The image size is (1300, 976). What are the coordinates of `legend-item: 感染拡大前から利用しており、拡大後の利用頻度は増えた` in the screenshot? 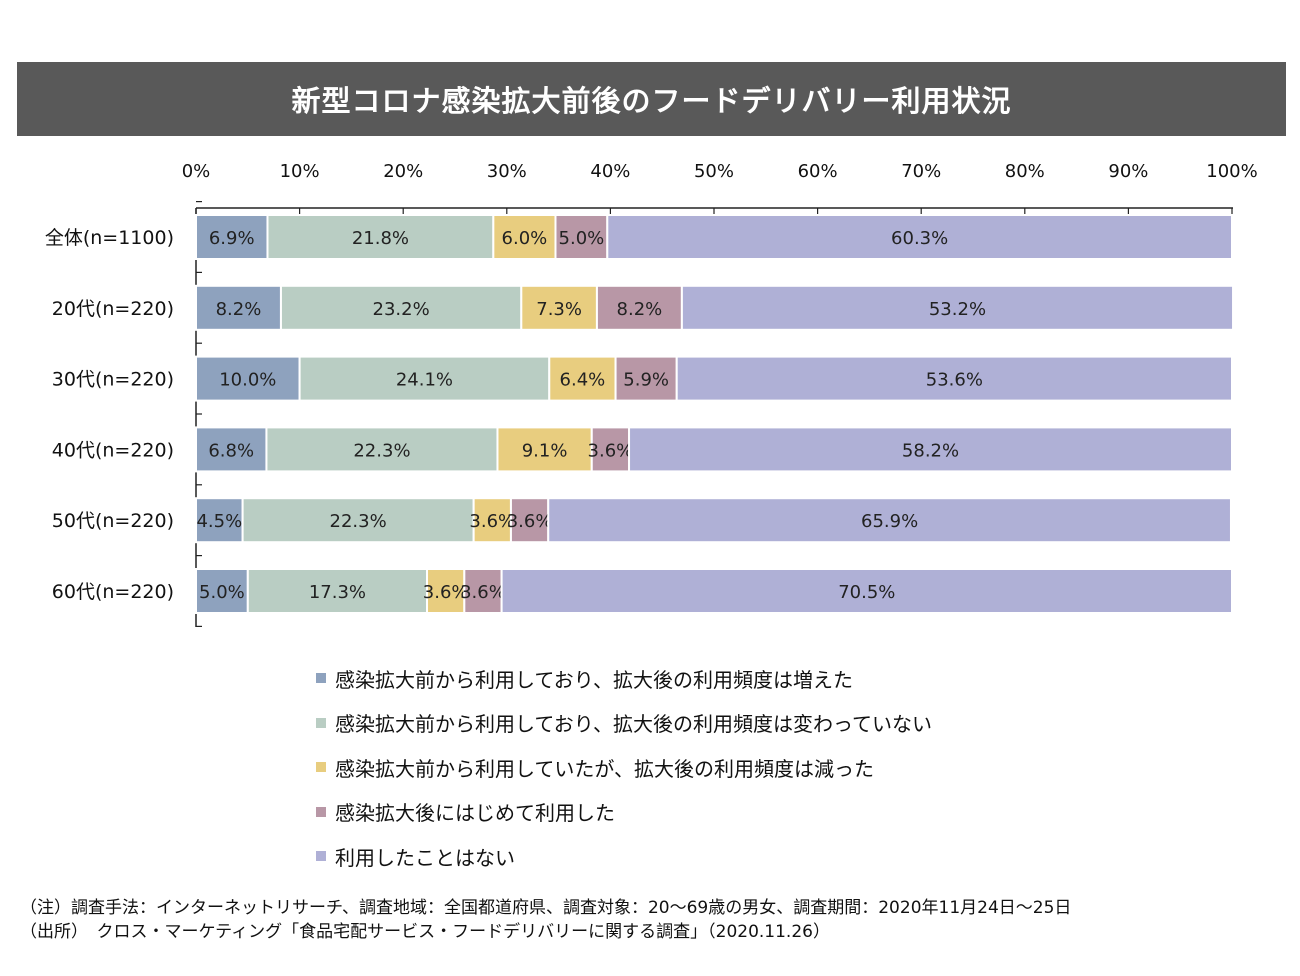 It's located at (624, 678).